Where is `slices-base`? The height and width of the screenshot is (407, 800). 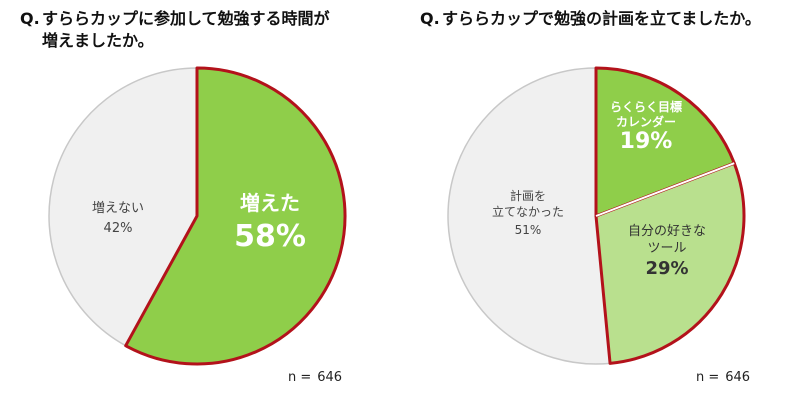
slices-base is located at coordinates (123, 207).